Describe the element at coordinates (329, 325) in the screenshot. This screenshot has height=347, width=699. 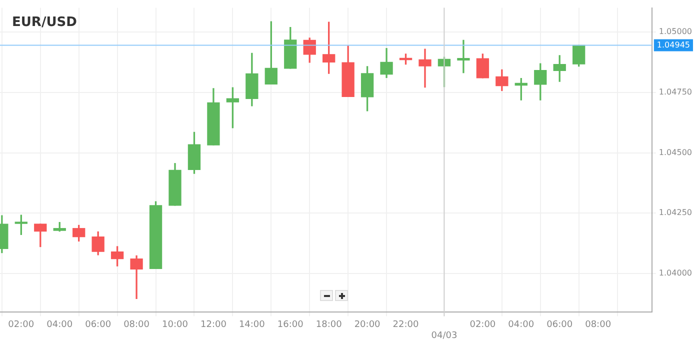
I see `x-tick-label: 18:00` at that location.